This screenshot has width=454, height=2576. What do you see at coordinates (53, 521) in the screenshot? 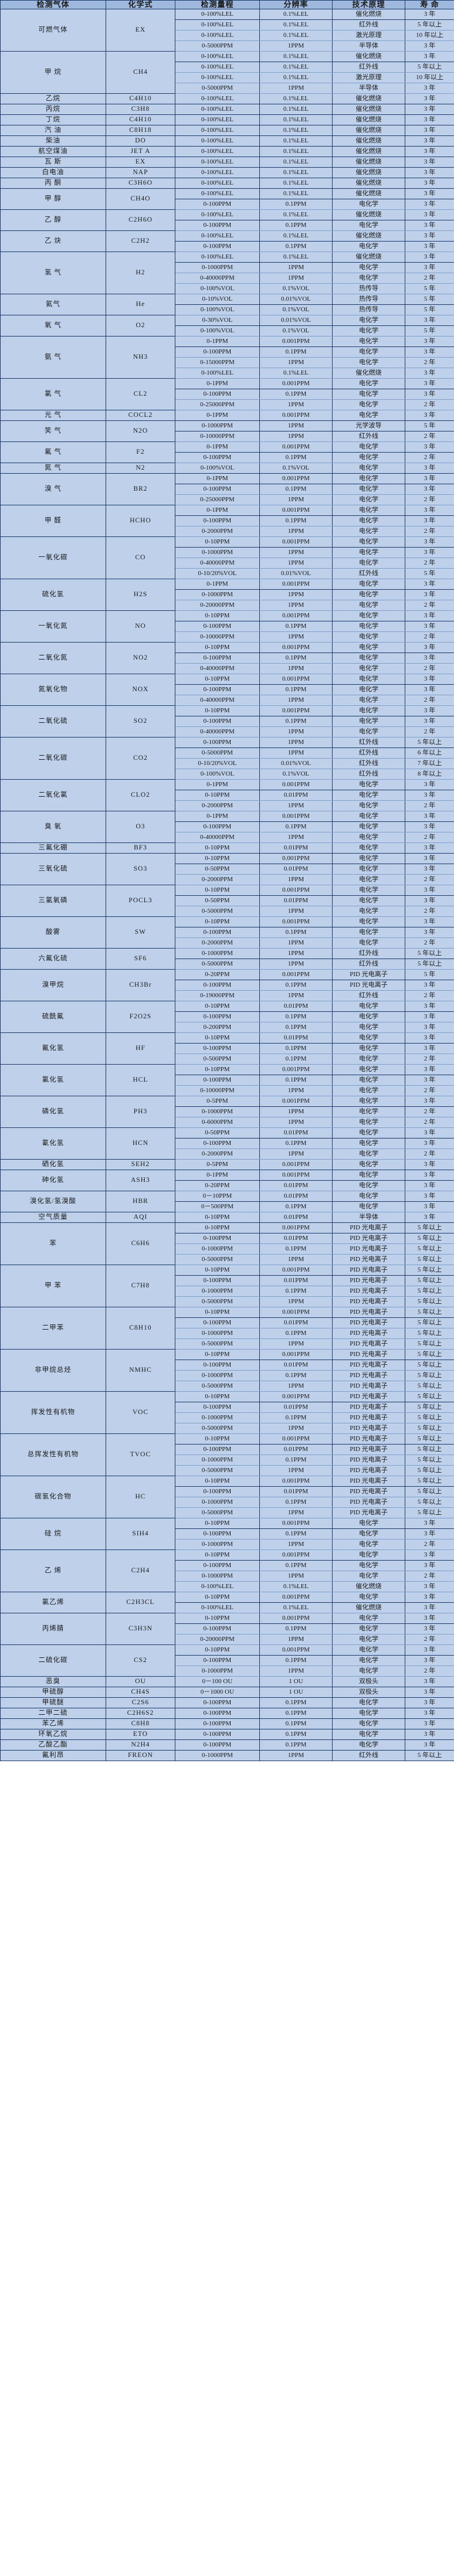
I see `cell-gas-name: 甲 醛` at bounding box center [53, 521].